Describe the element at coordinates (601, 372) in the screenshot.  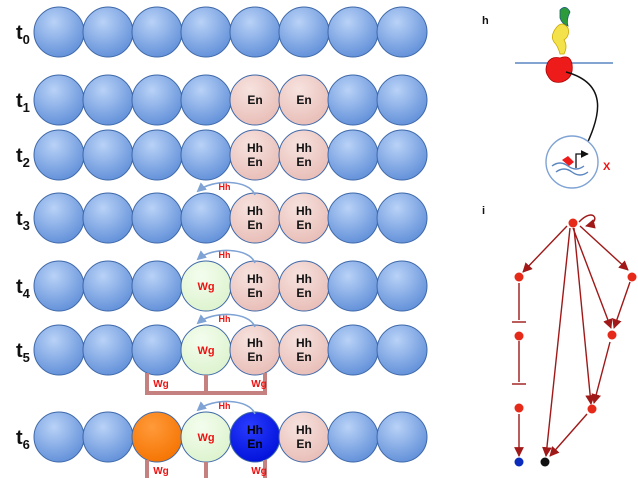
I see `edge-mid-right-to-lower-right` at that location.